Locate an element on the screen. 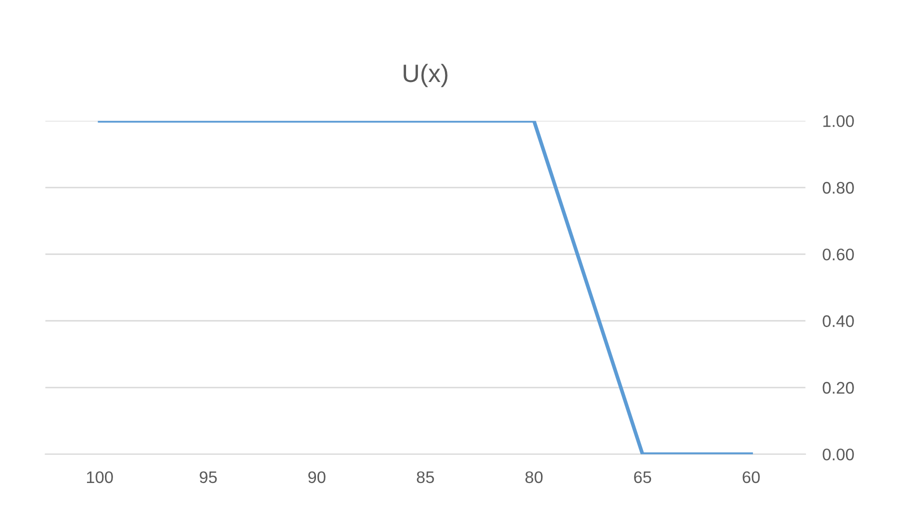 This screenshot has width=907, height=530. y-tick-label: 1.00 is located at coordinates (838, 121).